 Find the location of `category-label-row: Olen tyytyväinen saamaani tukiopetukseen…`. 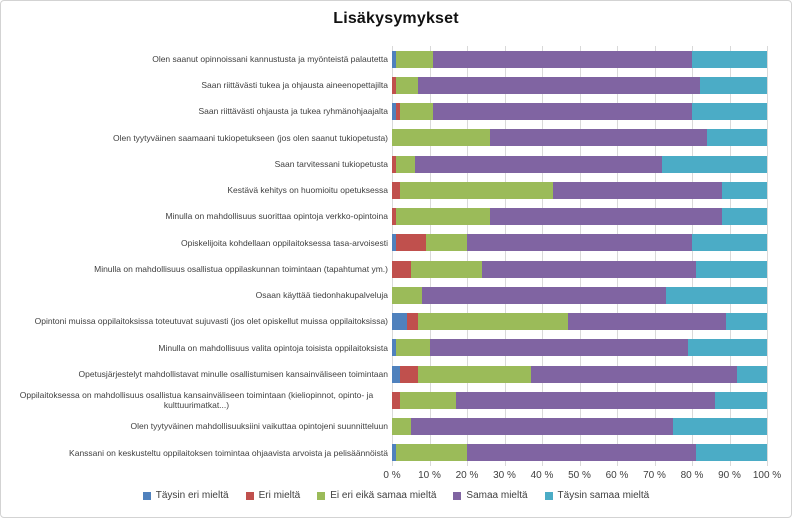

category-label-row: Olen tyytyväinen saamaani tukiopetukseen… is located at coordinates (196, 138).